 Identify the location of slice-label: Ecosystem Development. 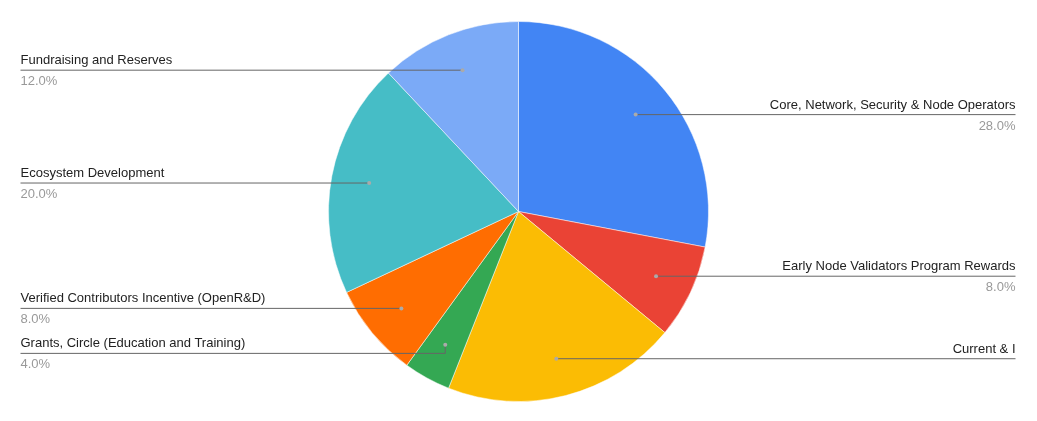
(92, 173).